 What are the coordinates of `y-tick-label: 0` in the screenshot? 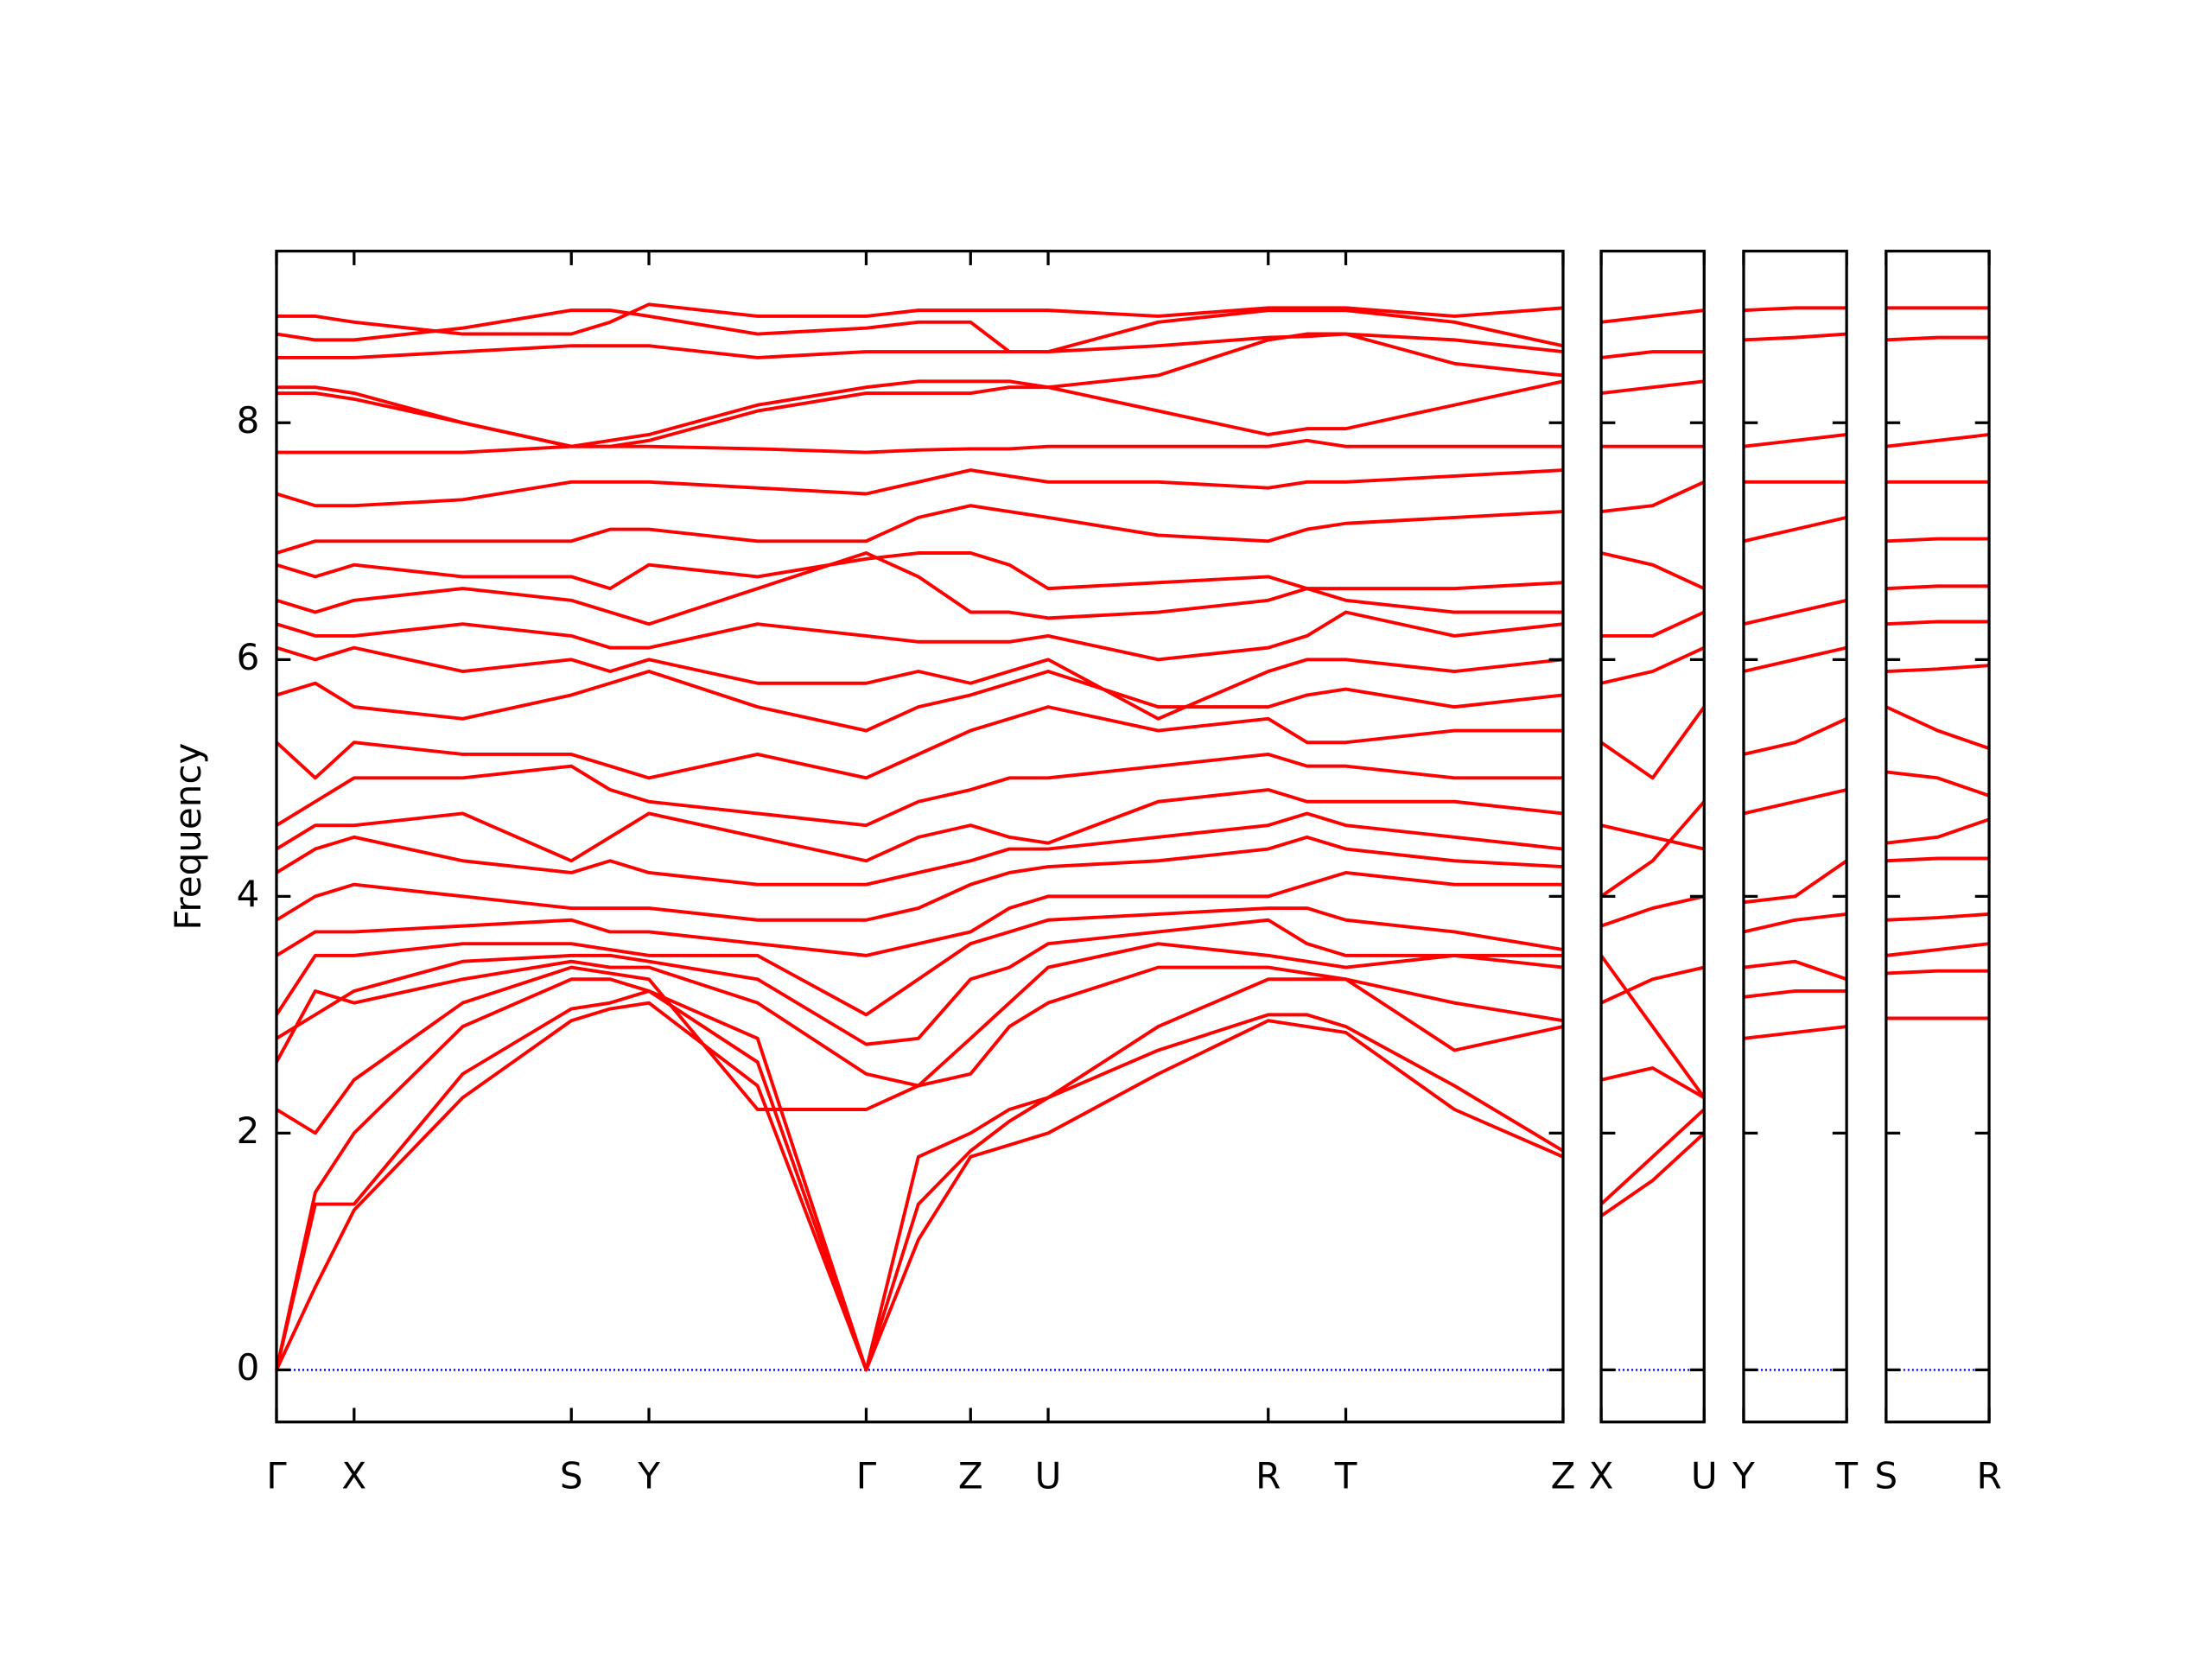 It's located at (248, 1367).